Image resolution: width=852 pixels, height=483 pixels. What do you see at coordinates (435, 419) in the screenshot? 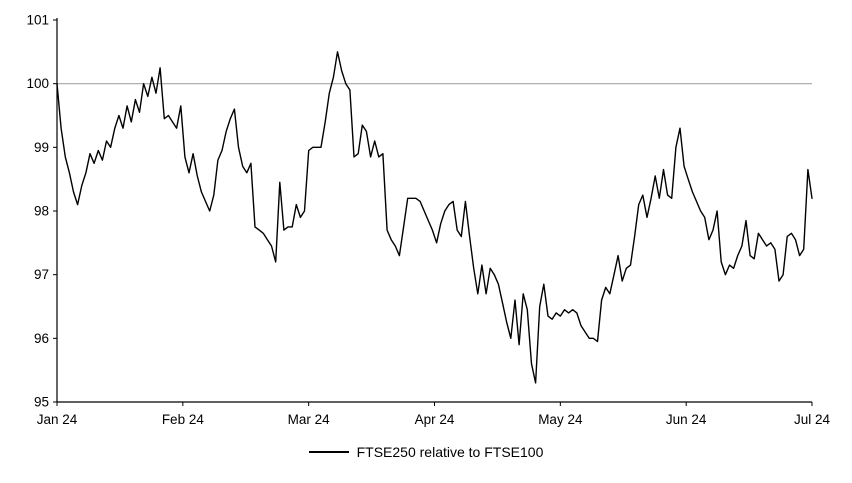
I see `x-tick-label: Apr 24` at bounding box center [435, 419].